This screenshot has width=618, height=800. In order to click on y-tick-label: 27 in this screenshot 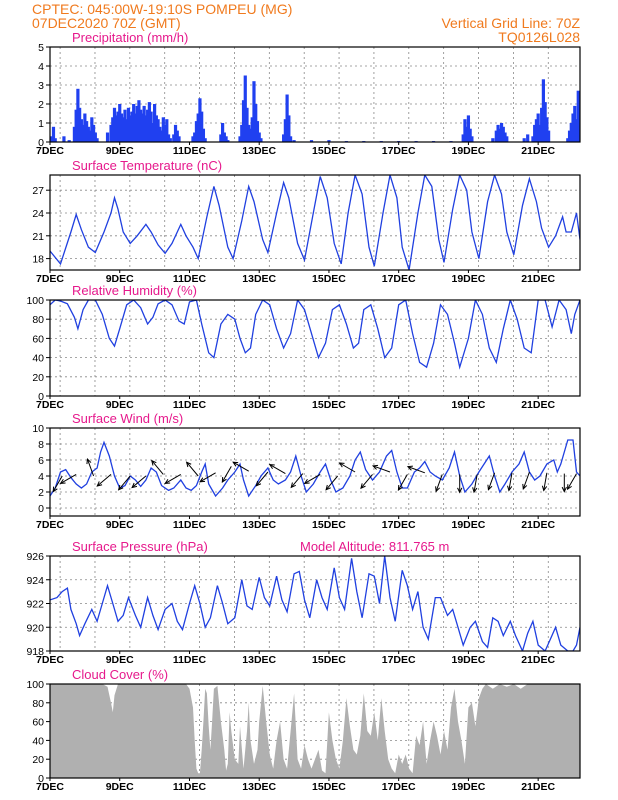, I will do `click(38, 191)`.